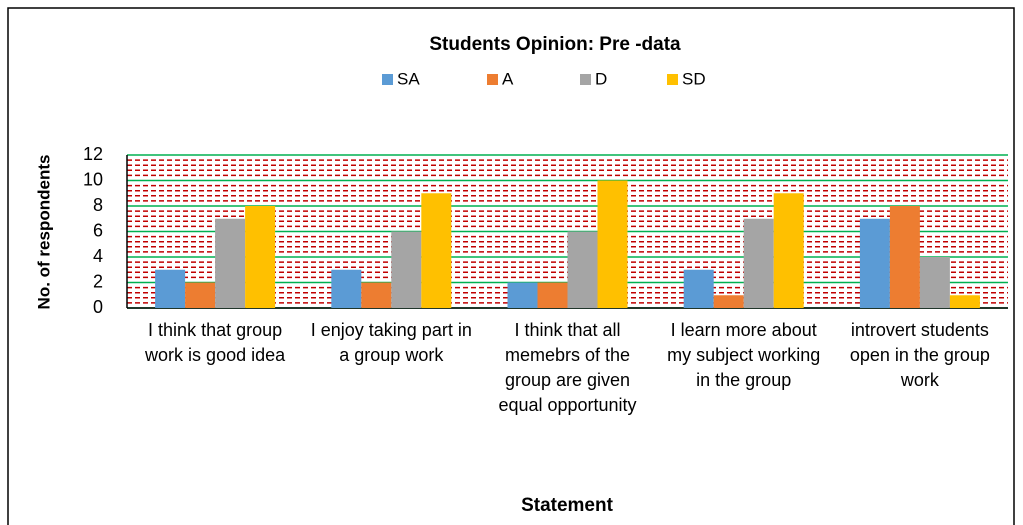 Image resolution: width=1023 pixels, height=525 pixels. I want to click on legend-label: SD, so click(694, 78).